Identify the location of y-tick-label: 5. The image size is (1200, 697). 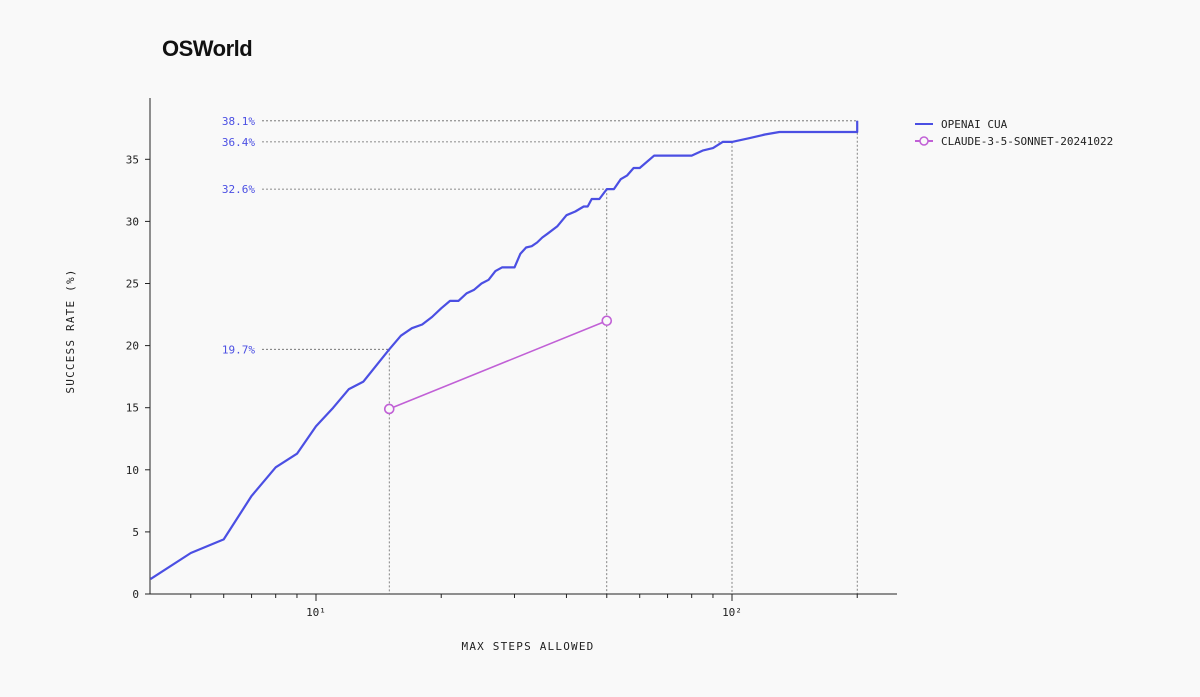
(135, 532).